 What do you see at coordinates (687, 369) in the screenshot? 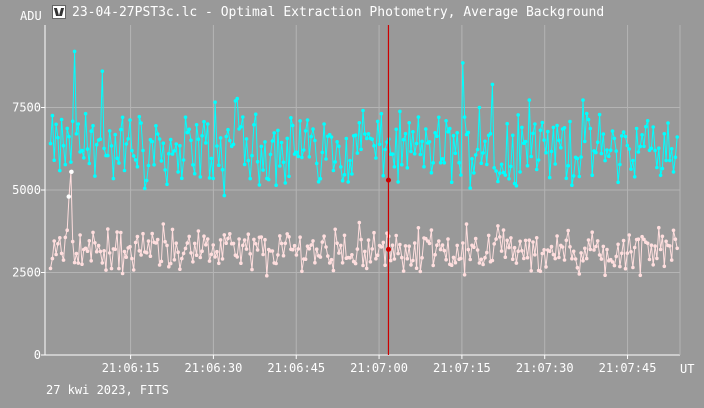
I see `x-axis-label: UT` at bounding box center [687, 369].